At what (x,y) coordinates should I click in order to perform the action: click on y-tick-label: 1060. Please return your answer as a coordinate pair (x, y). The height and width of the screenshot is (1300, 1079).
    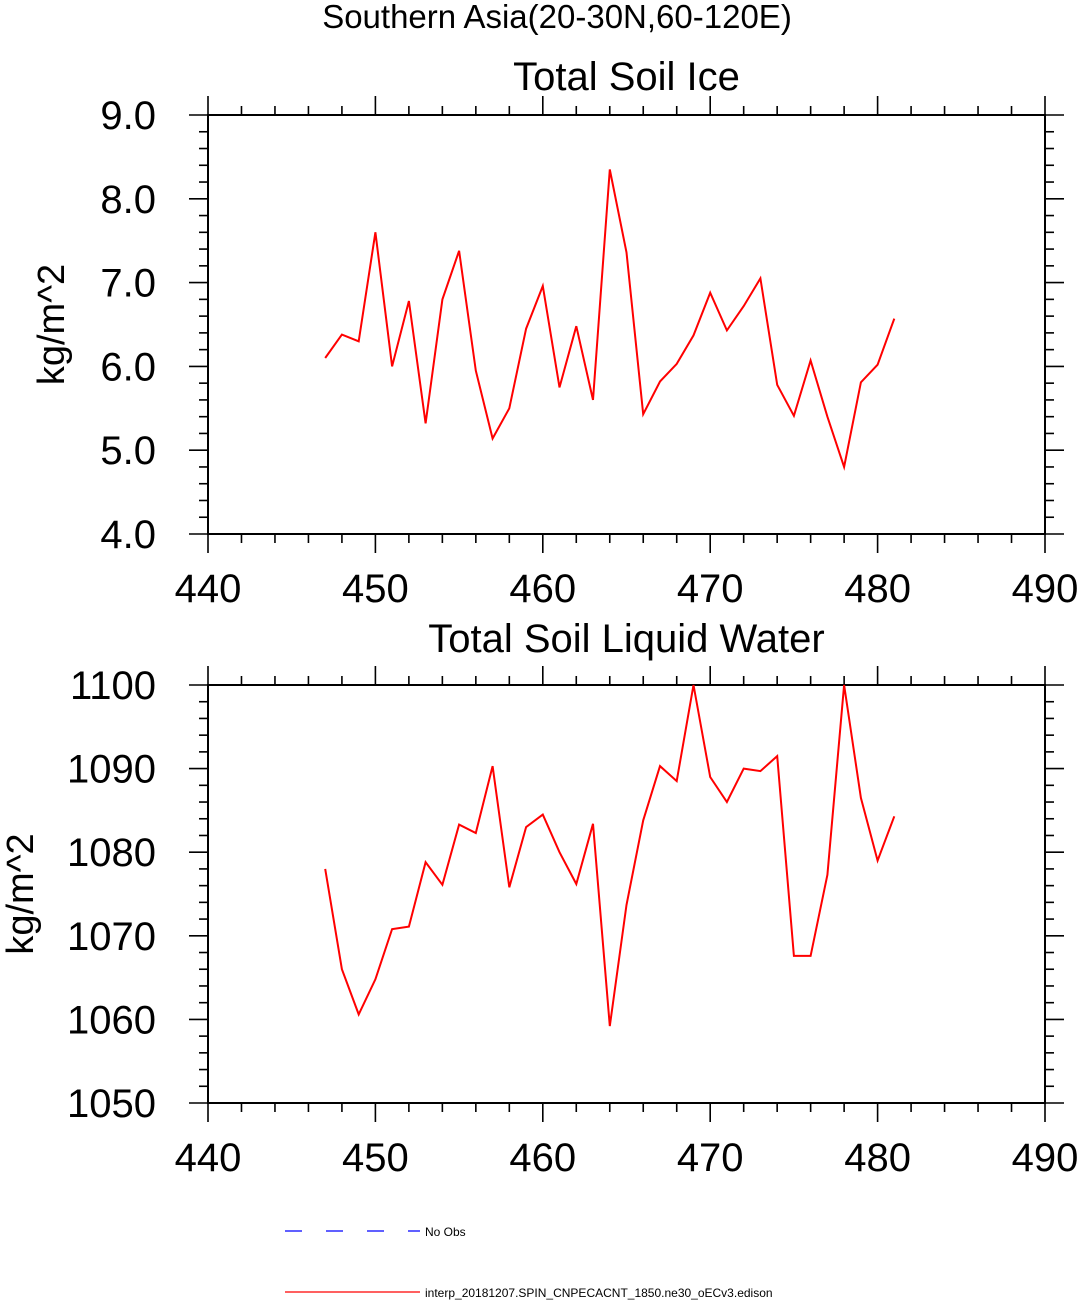
    Looking at the image, I should click on (111, 1020).